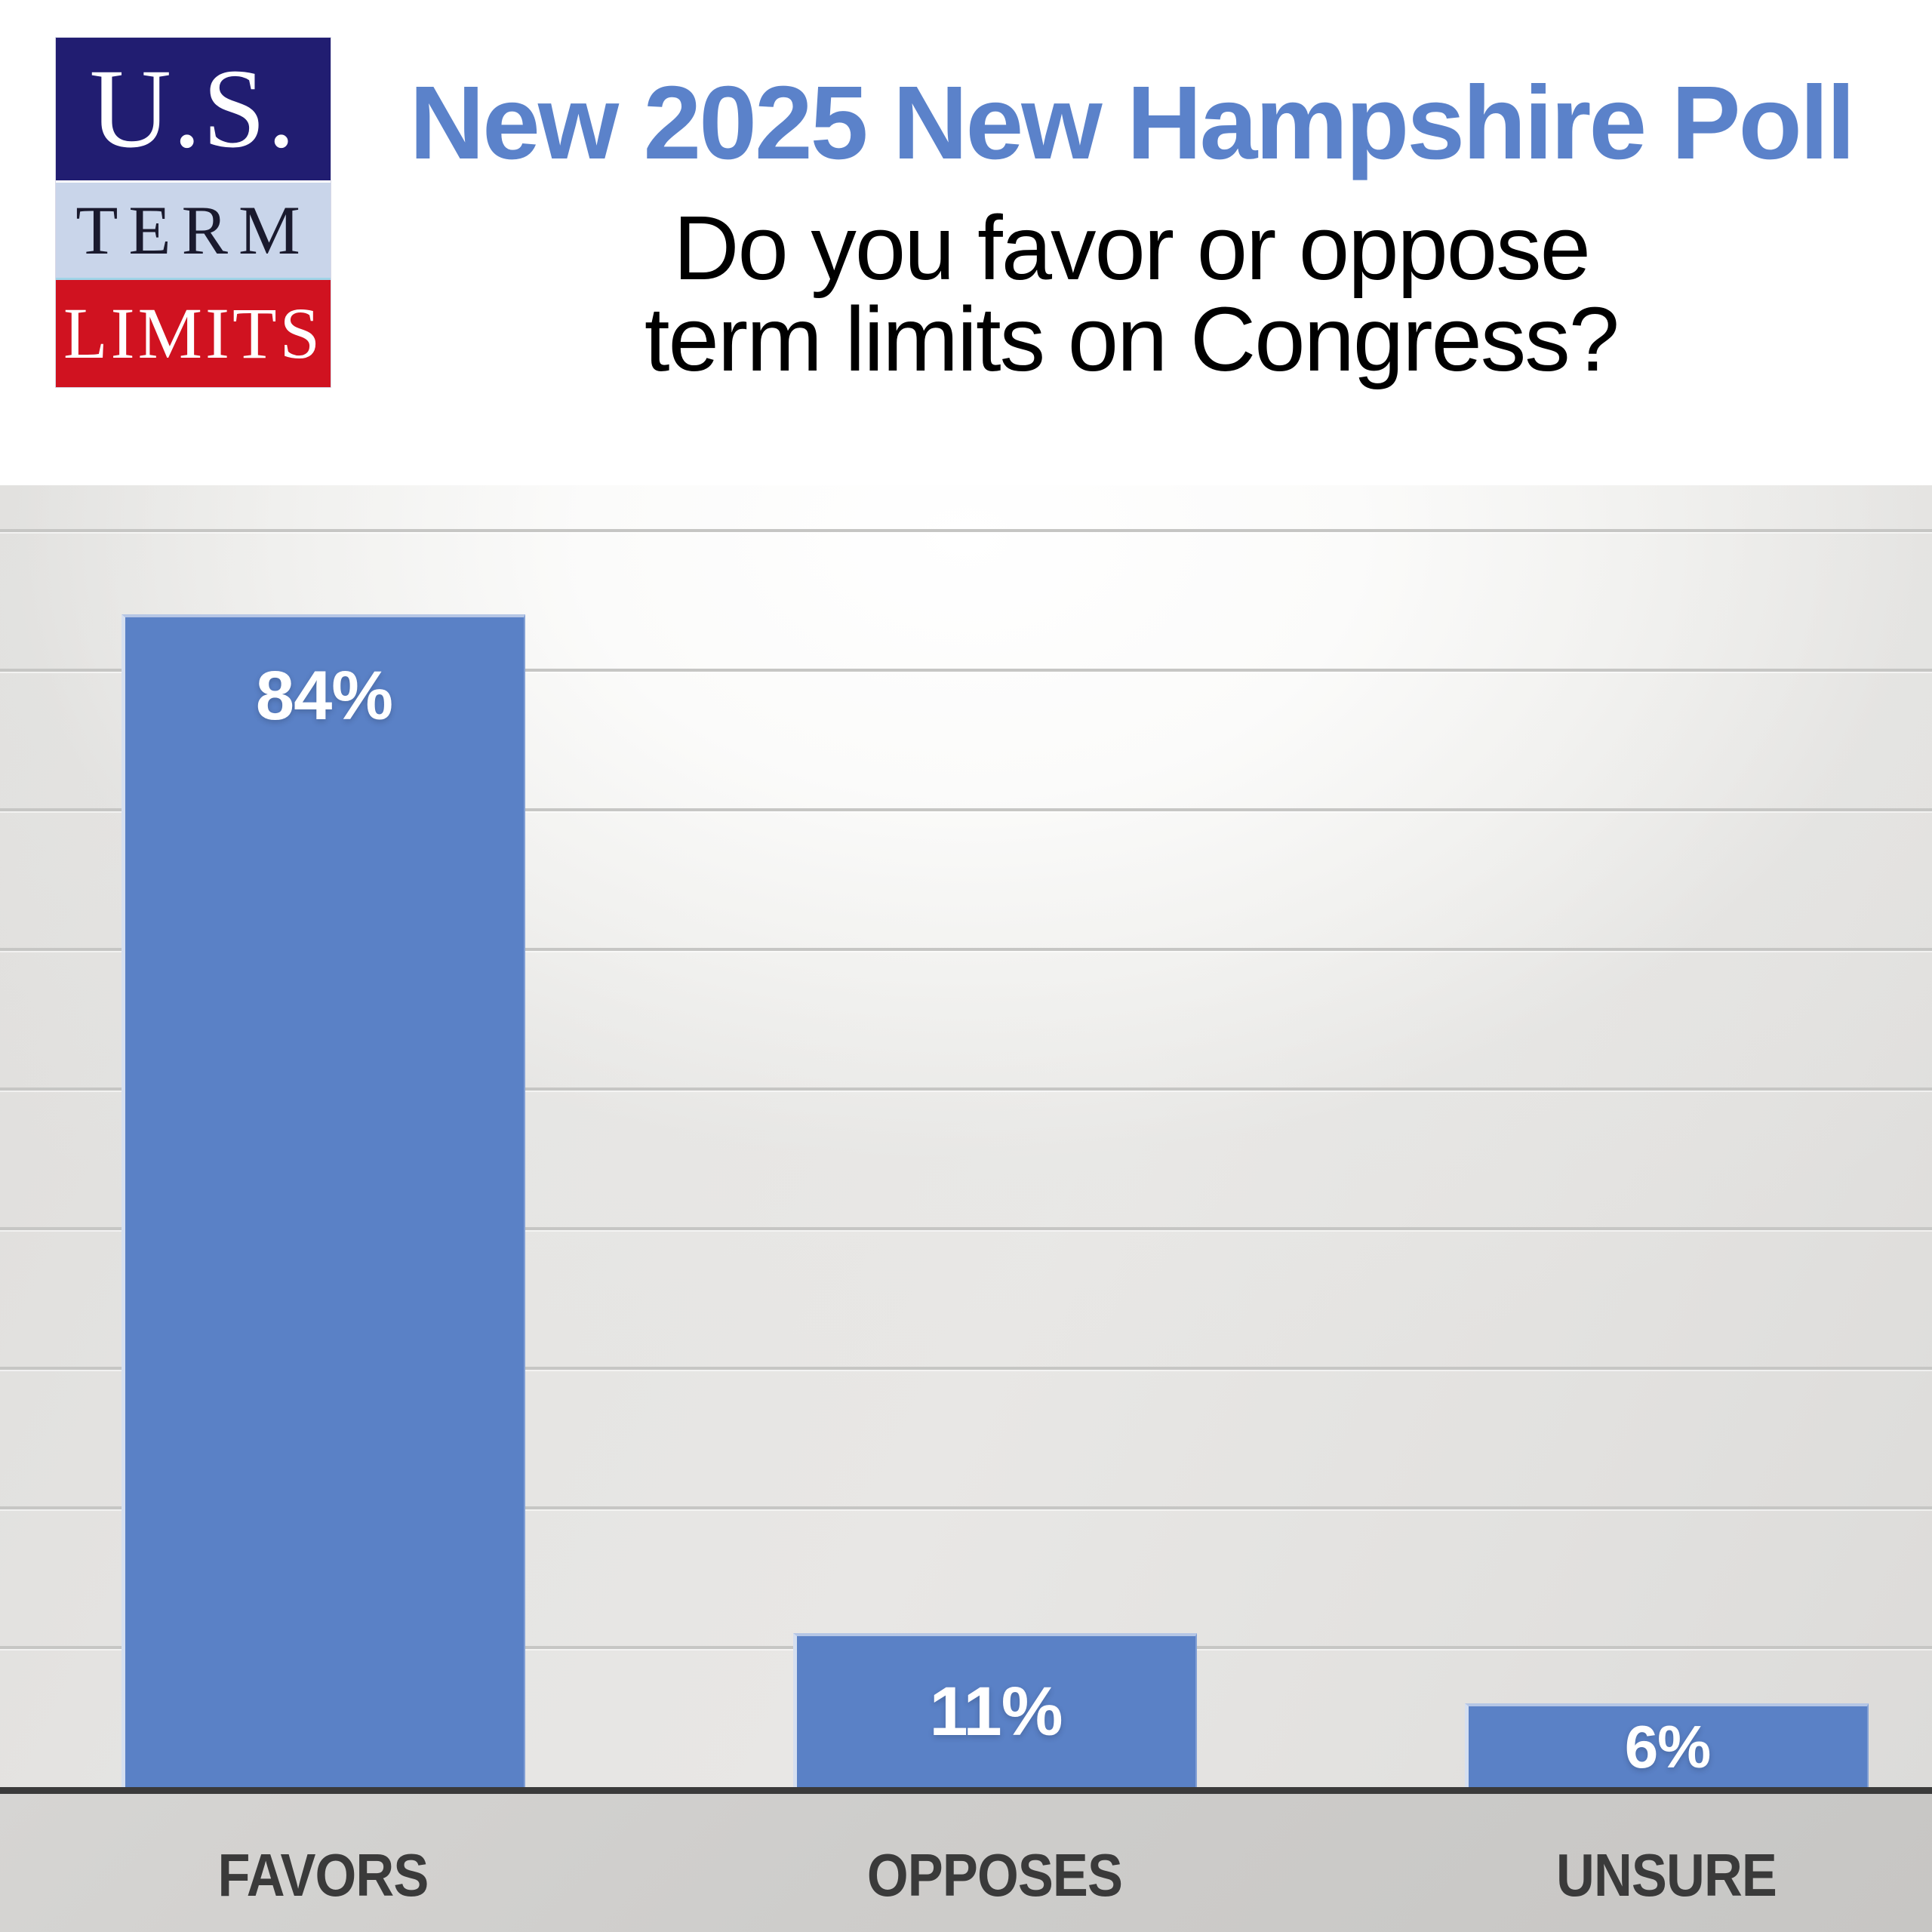 The height and width of the screenshot is (1932, 1932). I want to click on logo-band-term: TERM, so click(193, 230).